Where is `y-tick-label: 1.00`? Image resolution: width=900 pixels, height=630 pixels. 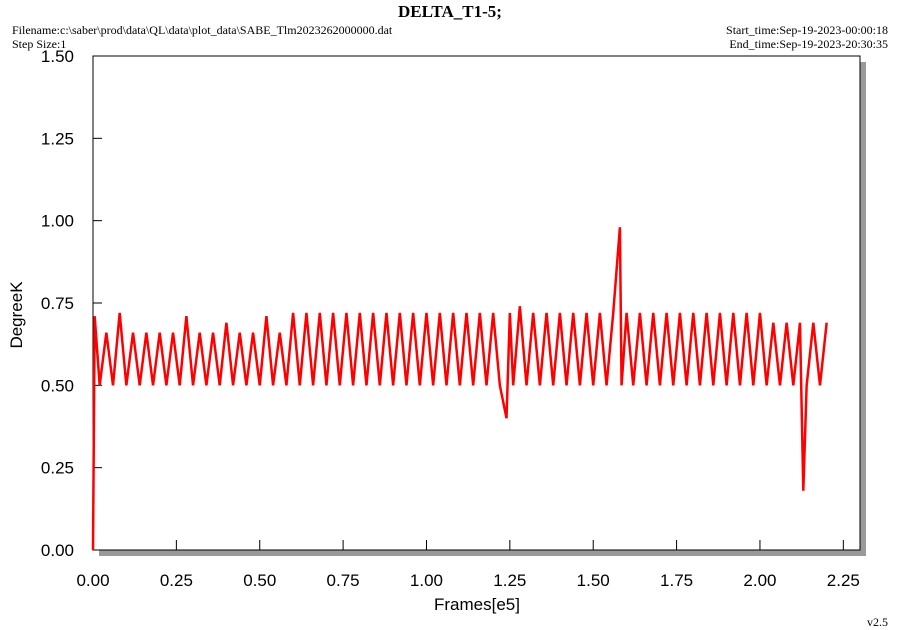 y-tick-label: 1.00 is located at coordinates (57, 221).